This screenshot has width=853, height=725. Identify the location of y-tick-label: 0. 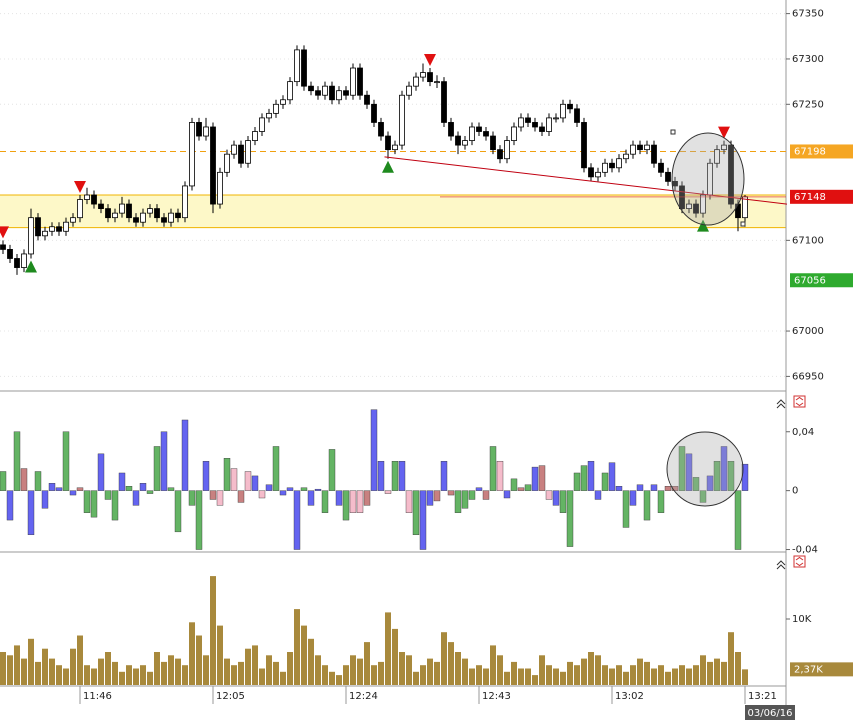
(795, 491).